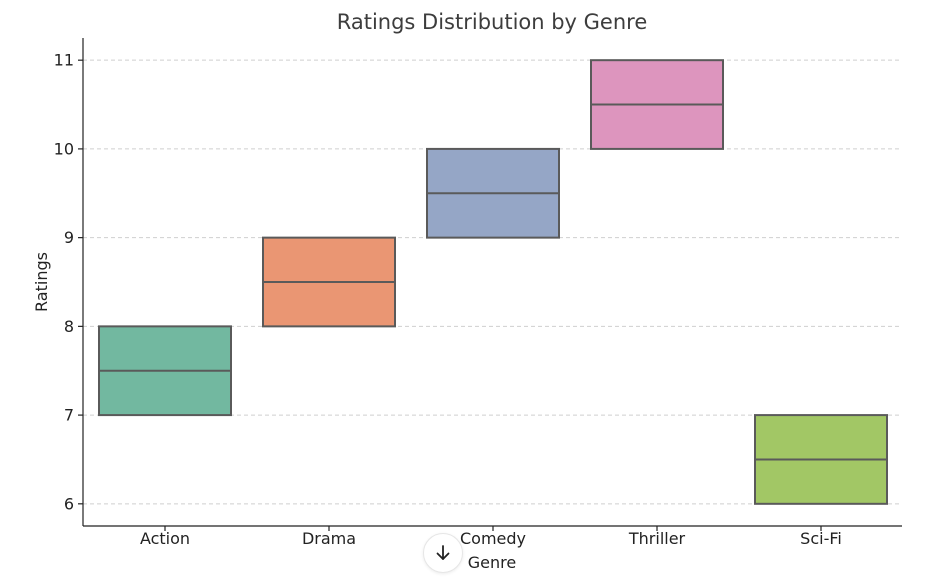 The width and height of the screenshot is (941, 583). What do you see at coordinates (492, 562) in the screenshot?
I see `x-axis-label: Genre` at bounding box center [492, 562].